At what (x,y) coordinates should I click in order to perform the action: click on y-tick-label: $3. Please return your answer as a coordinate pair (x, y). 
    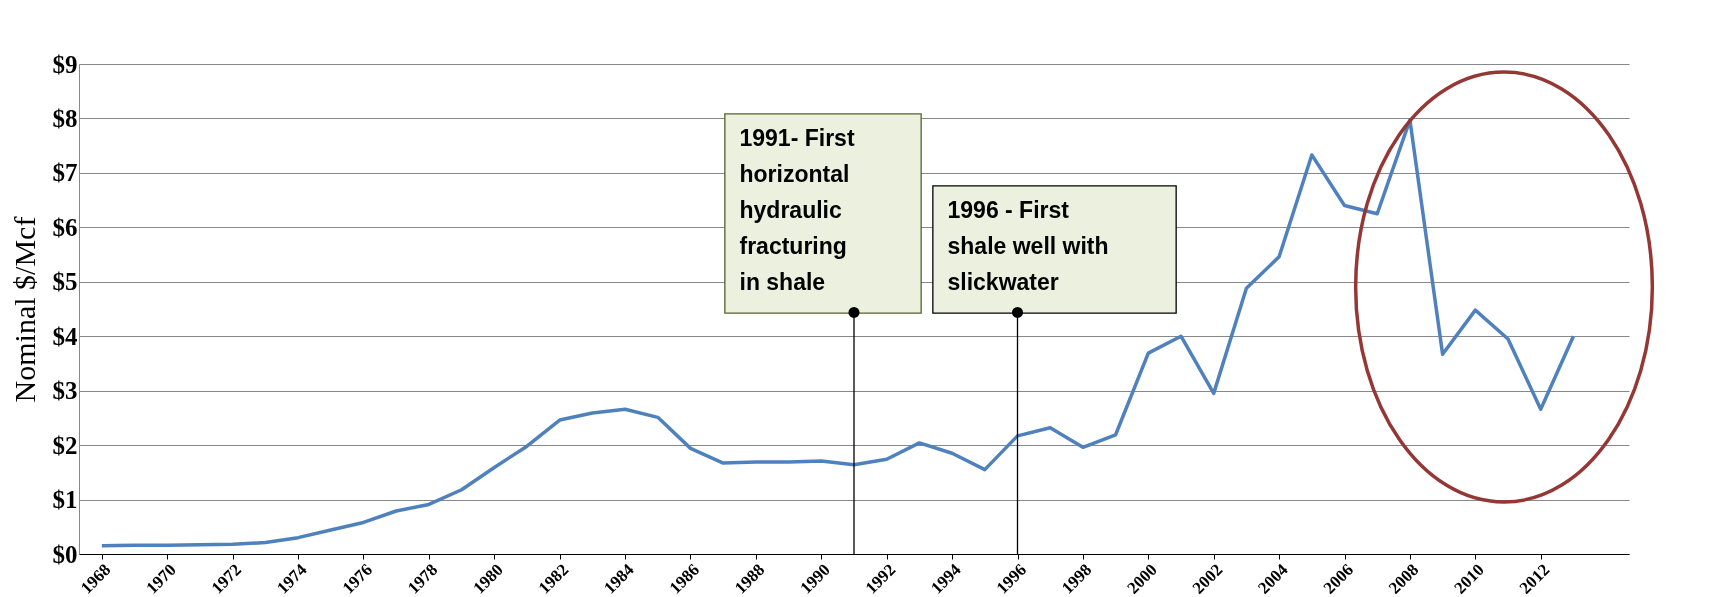
    Looking at the image, I should click on (65, 391).